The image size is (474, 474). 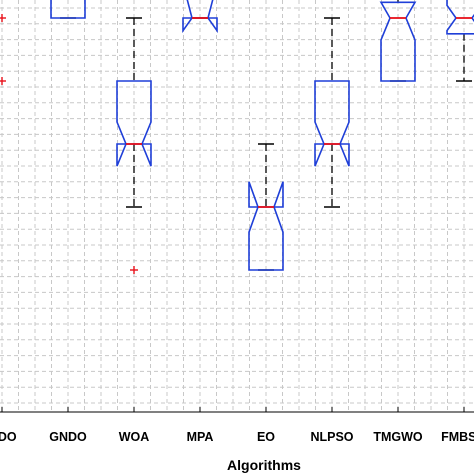 I want to click on x-axis-title: Algorithms, so click(x=264, y=465).